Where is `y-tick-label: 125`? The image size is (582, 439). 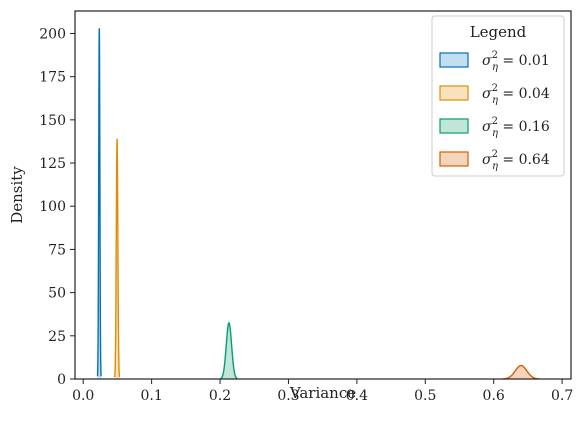 y-tick-label: 125 is located at coordinates (52, 164).